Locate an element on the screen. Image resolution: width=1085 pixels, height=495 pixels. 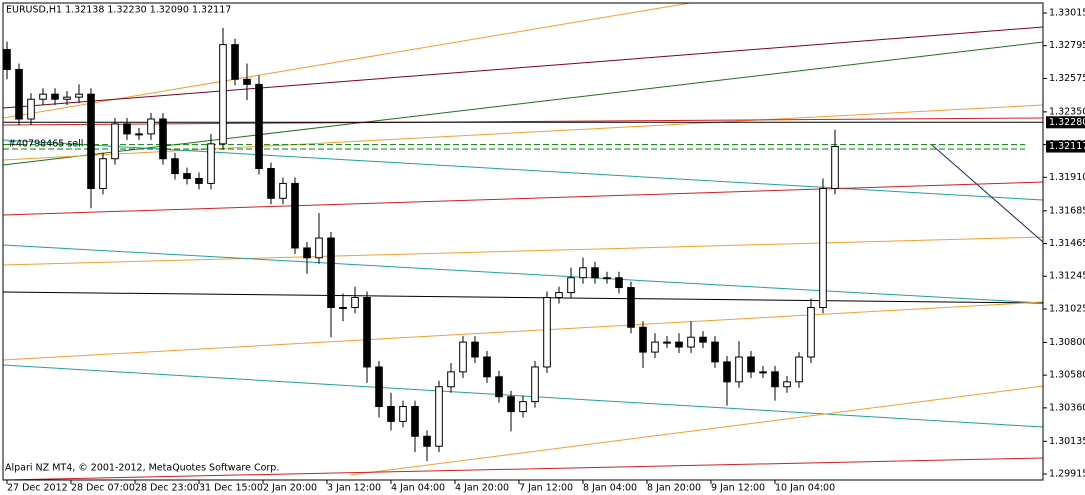
x-tick-label: 4 Jan 04:00 is located at coordinates (418, 488).